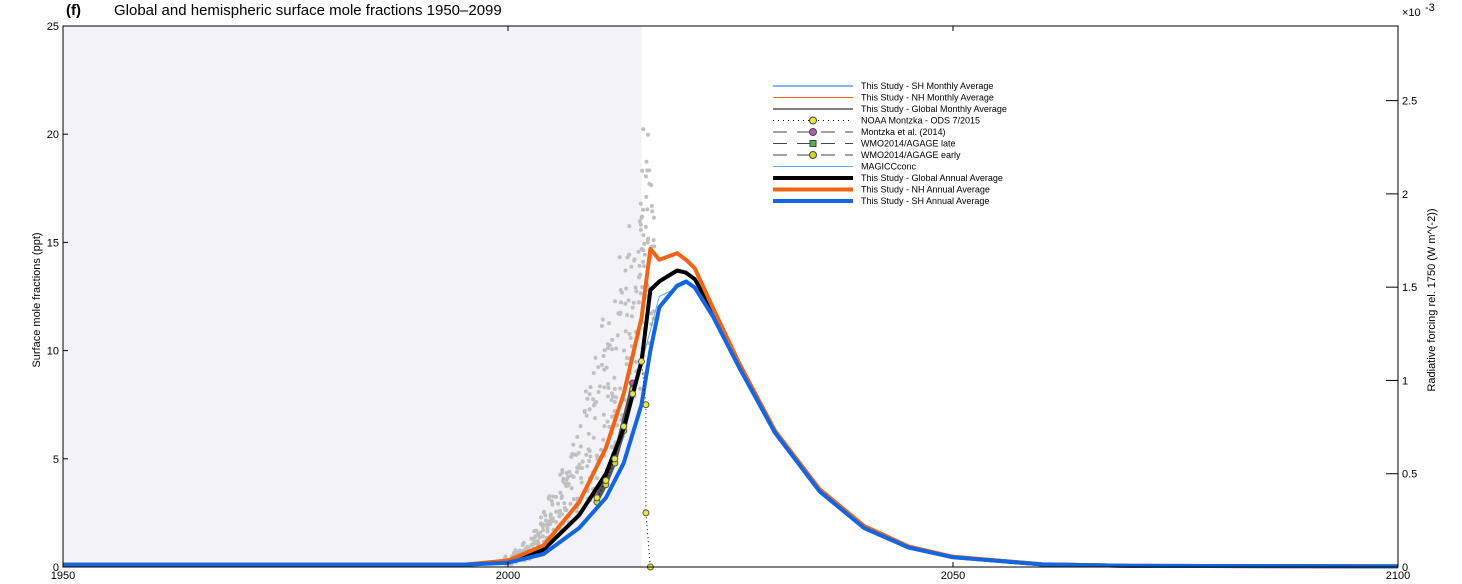 This screenshot has width=1462, height=584. Describe the element at coordinates (56, 460) in the screenshot. I see `y-tick-label: 5` at that location.